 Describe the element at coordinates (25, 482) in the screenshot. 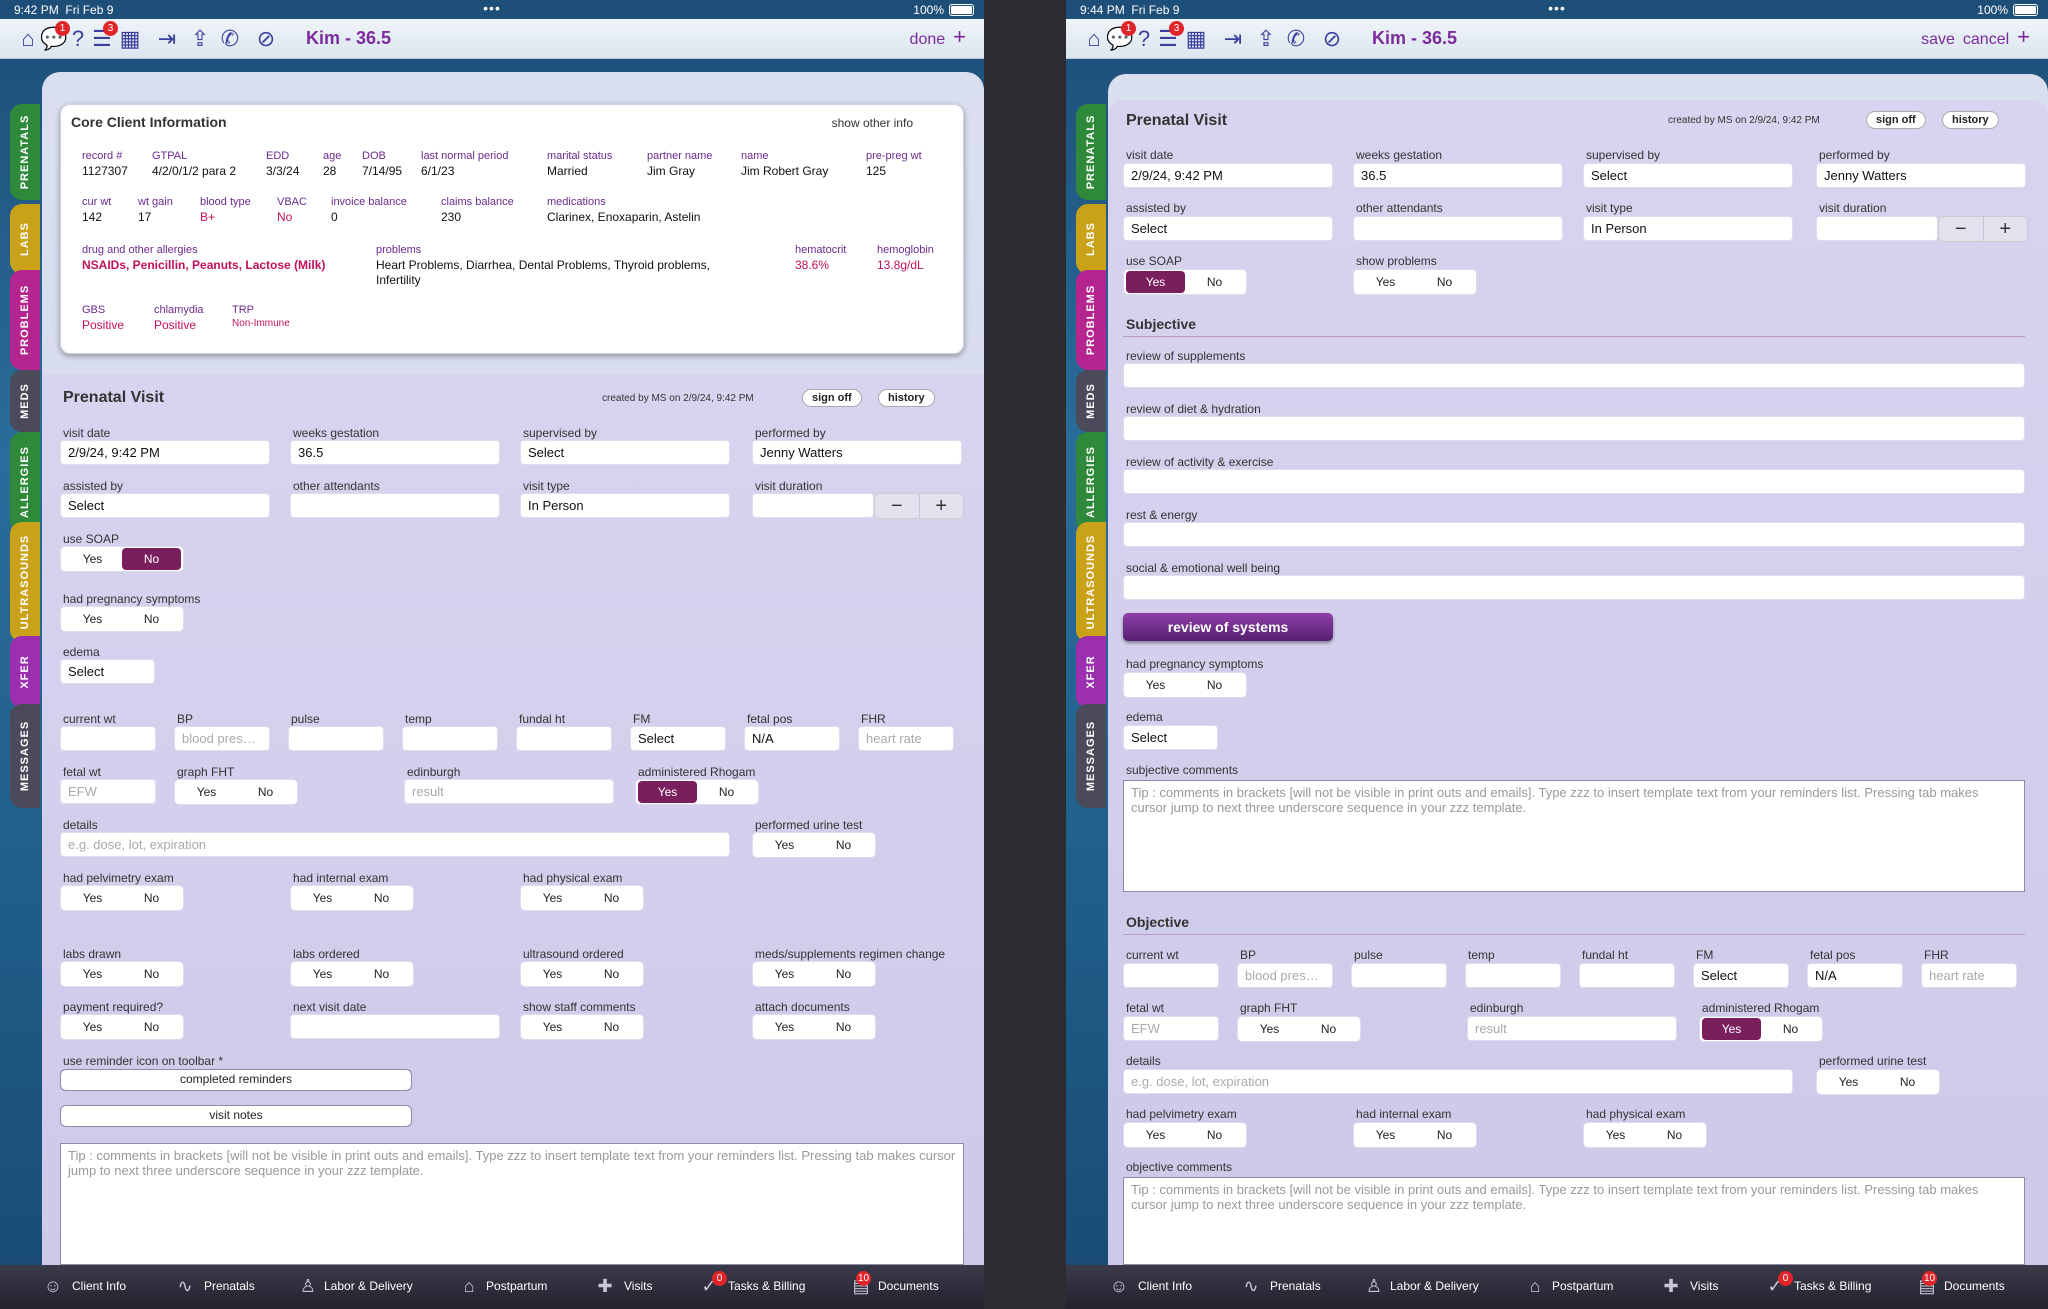

I see `side-tab-allergies: ALLERGIES` at that location.